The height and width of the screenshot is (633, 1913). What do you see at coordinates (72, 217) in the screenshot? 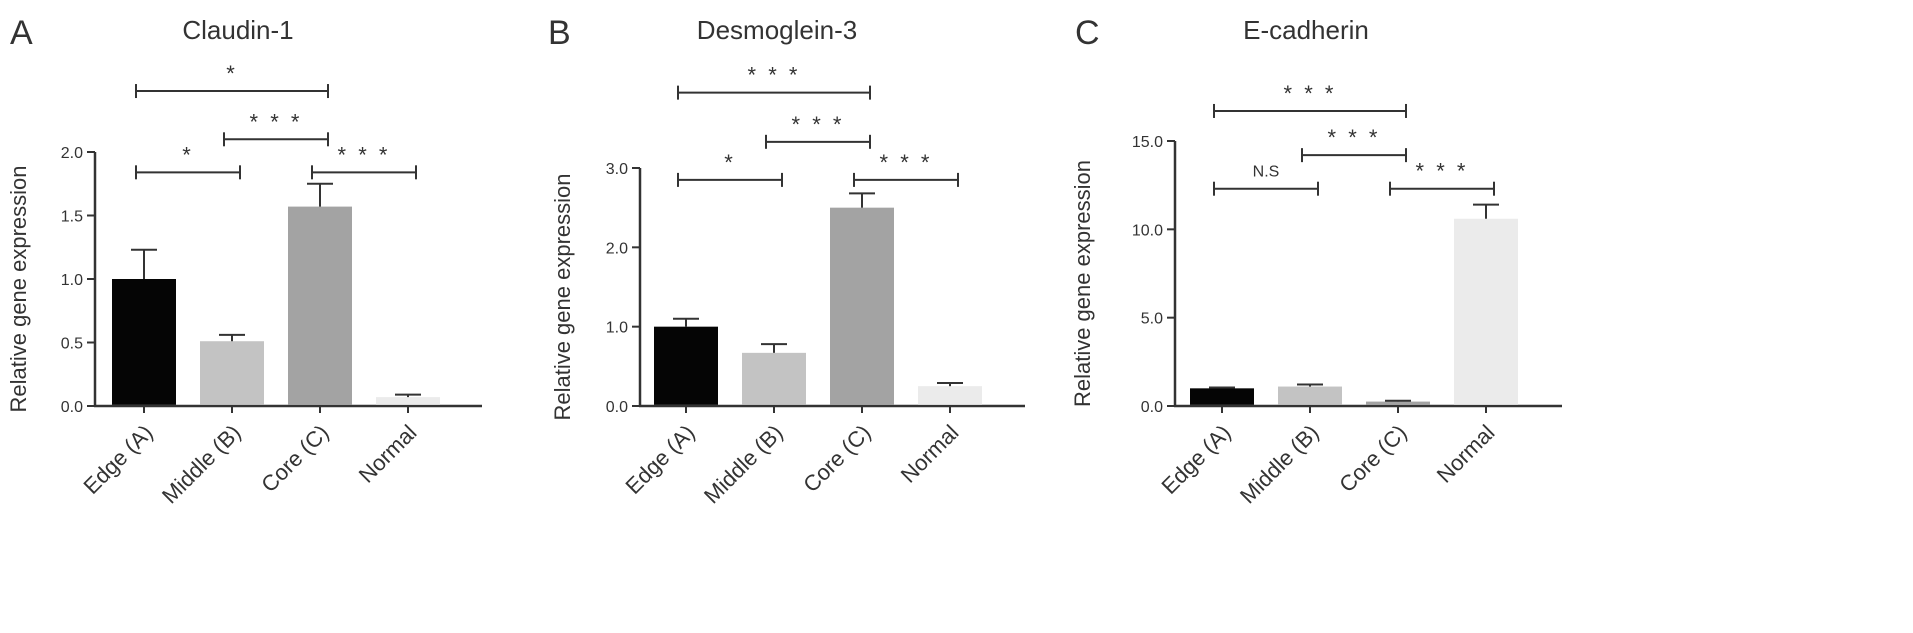
I see `y-tick-label: 1.5` at bounding box center [72, 217].